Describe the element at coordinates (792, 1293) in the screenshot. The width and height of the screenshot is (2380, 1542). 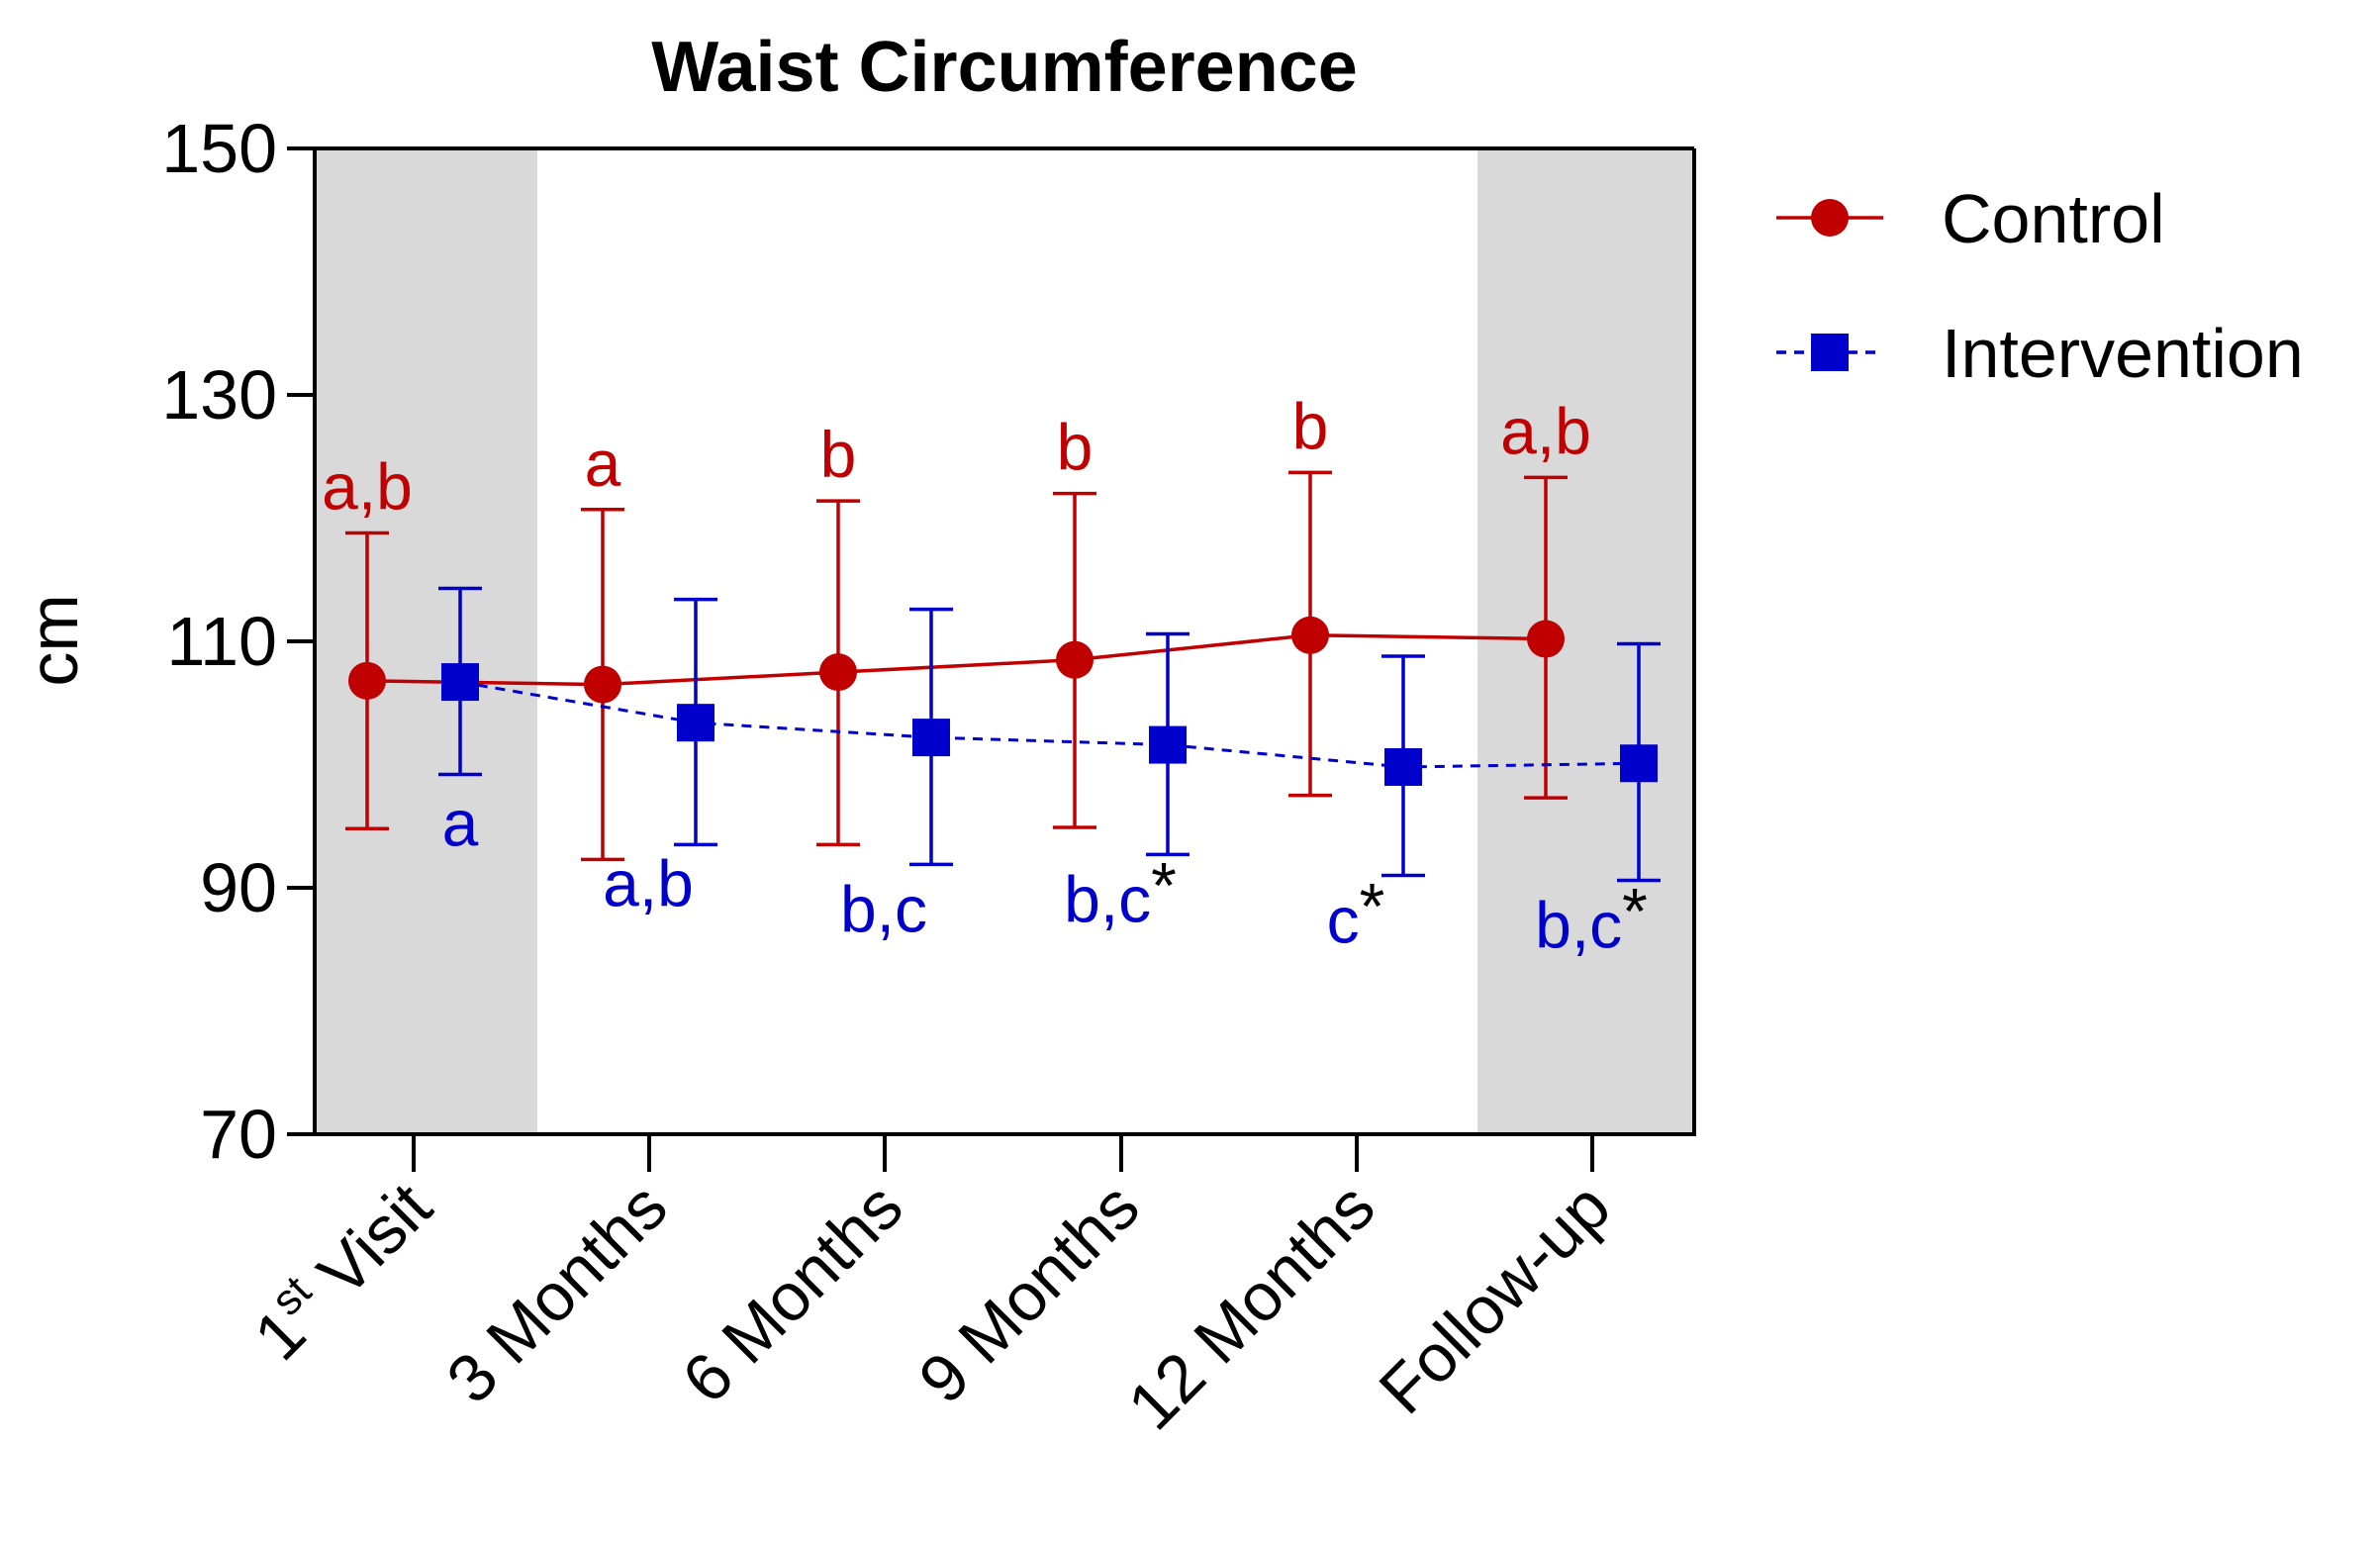
I see `x-tick-label: 6 Months` at that location.